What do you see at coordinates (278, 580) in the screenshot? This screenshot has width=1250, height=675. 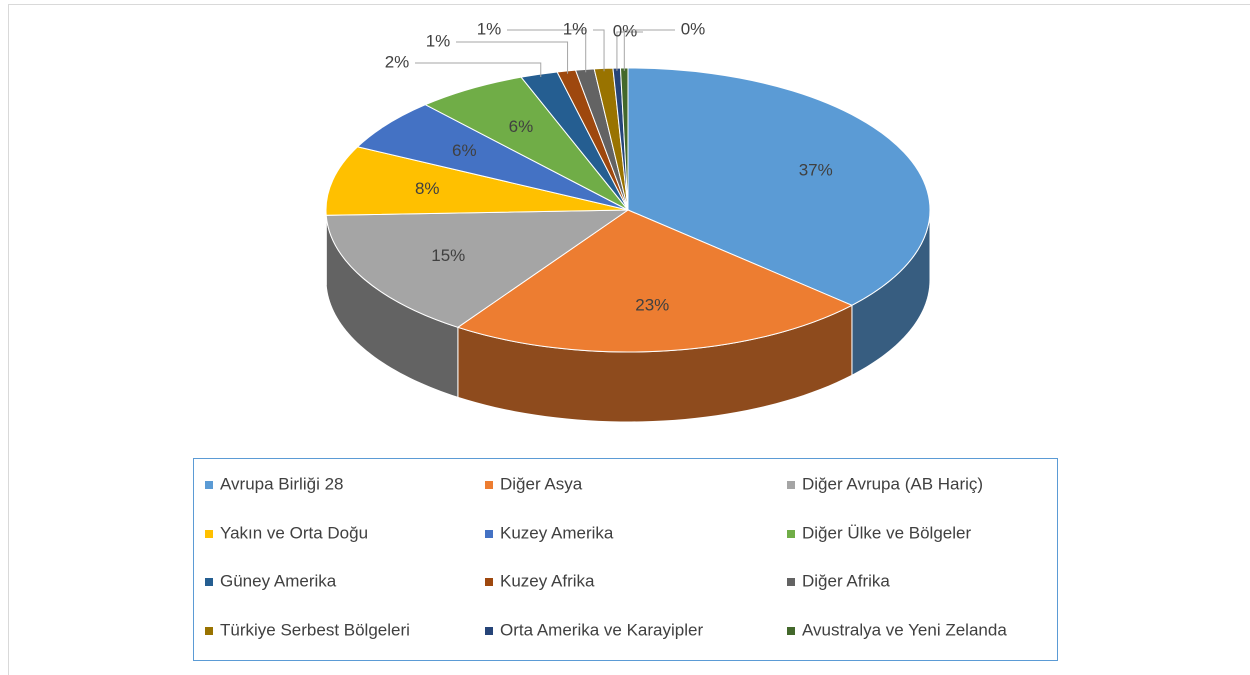 I see `legend-label: Güney Amerika` at bounding box center [278, 580].